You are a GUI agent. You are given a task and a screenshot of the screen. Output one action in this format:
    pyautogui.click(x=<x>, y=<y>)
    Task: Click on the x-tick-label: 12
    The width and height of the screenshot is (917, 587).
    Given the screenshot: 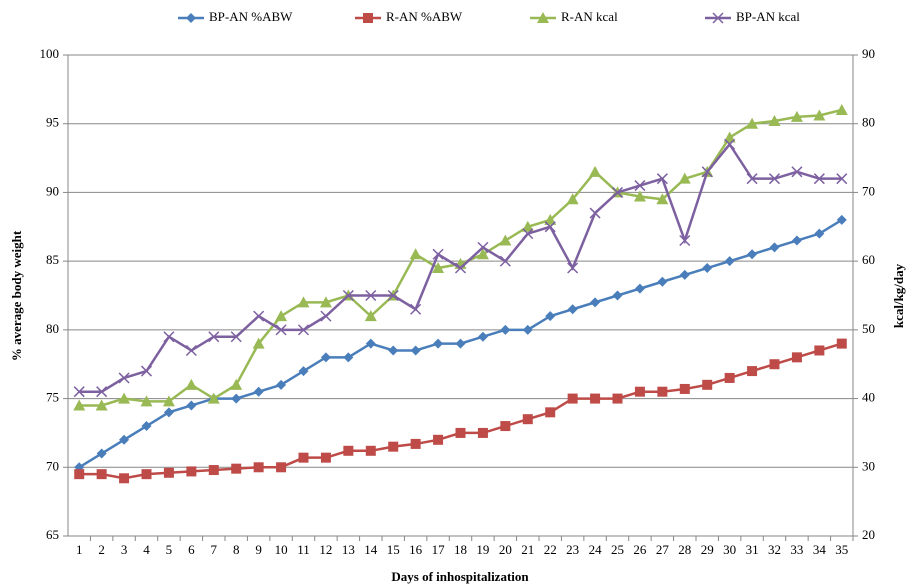 What is the action you would take?
    pyautogui.click(x=325, y=549)
    